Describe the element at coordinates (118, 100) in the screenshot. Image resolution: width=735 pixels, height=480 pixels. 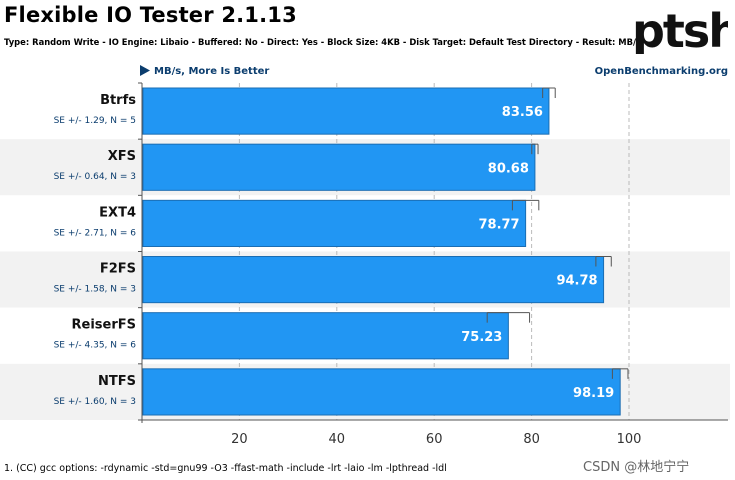
I see `category-label: Btrfs` at that location.